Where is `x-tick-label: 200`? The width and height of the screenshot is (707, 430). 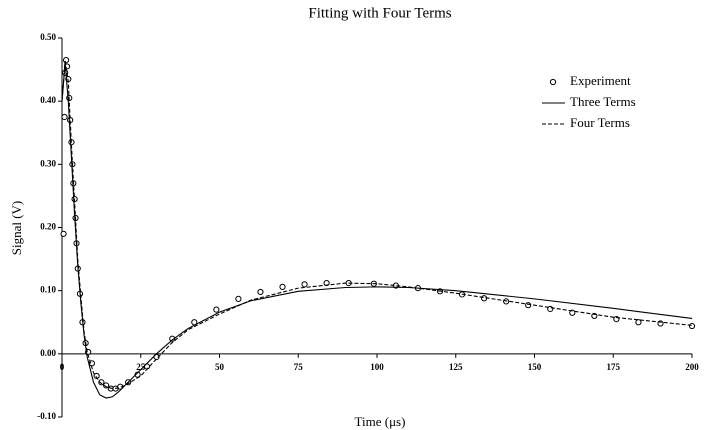 x-tick-label: 200 is located at coordinates (692, 367).